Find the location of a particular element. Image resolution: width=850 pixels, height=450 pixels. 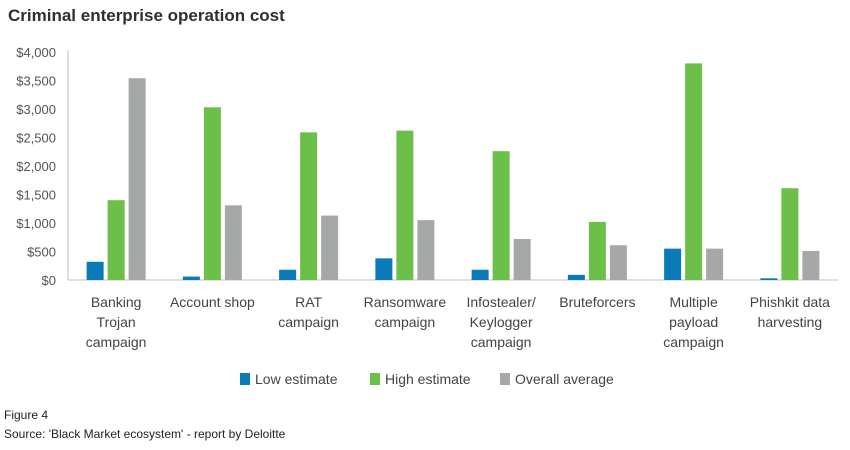

category-label-line: Multiple is located at coordinates (694, 302).